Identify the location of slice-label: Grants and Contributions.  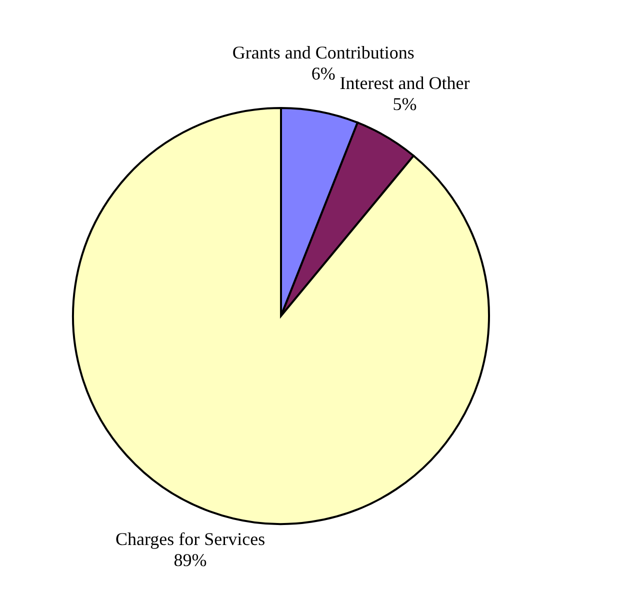
(323, 52).